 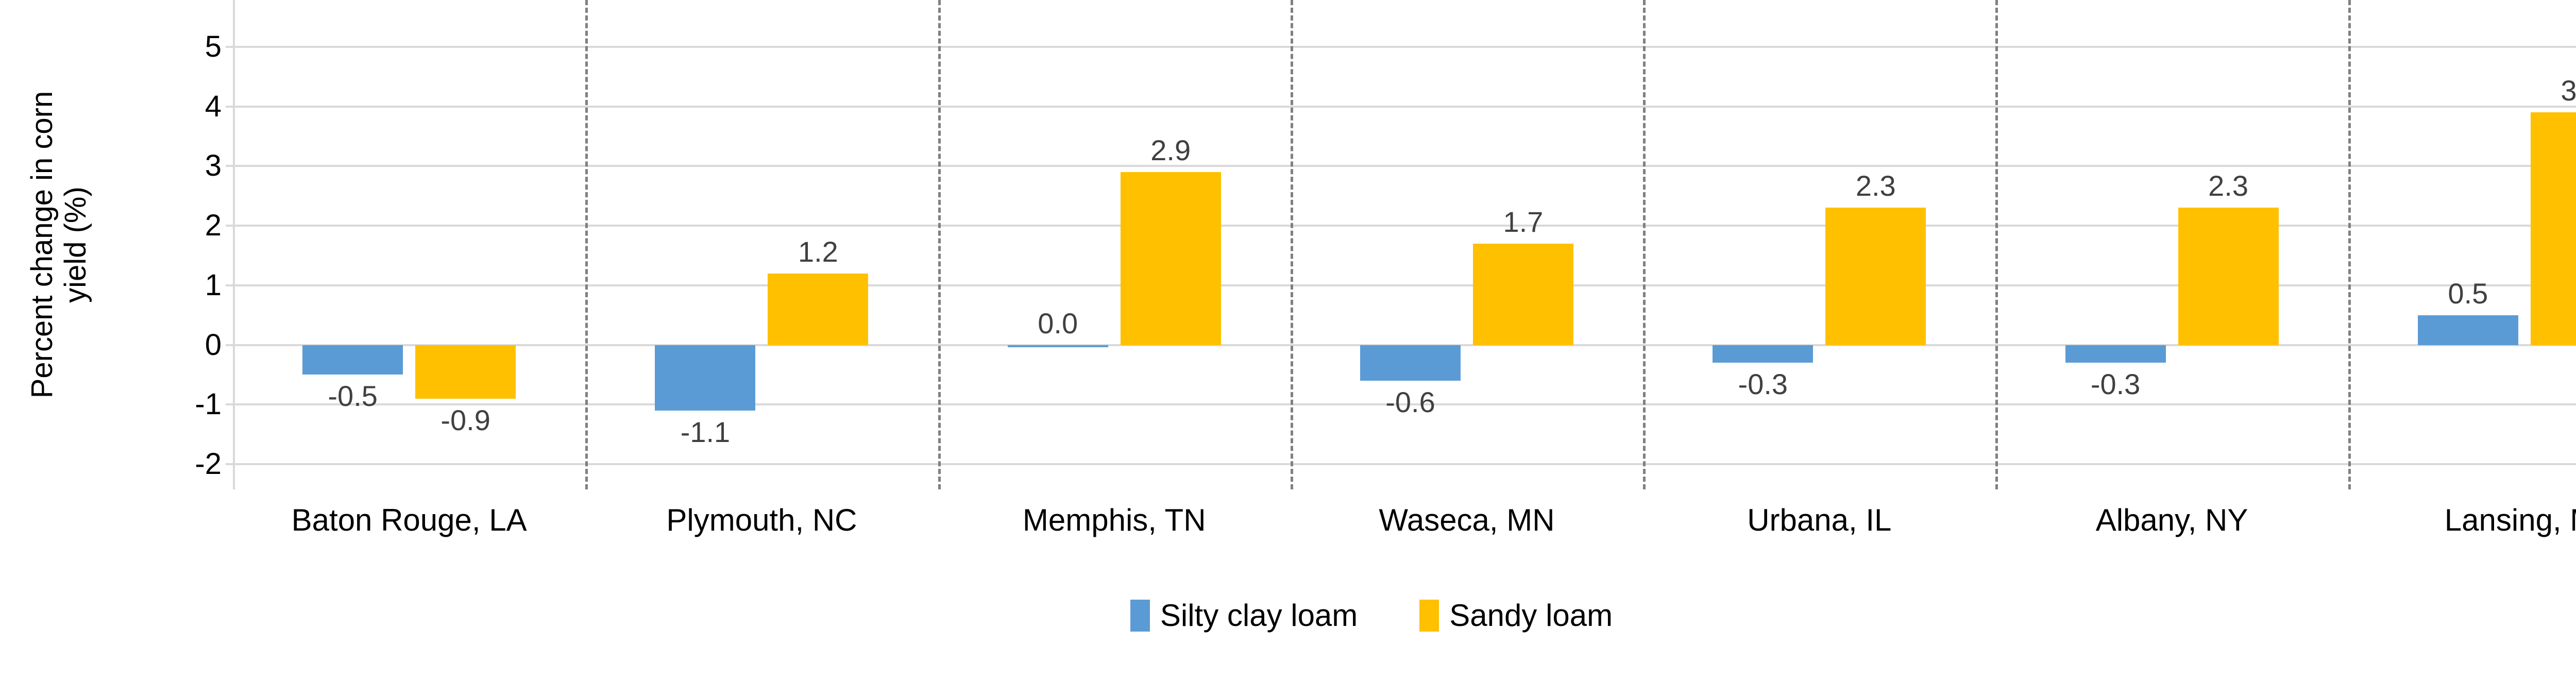 I want to click on bar-data-label: 0.0, so click(x=1058, y=323).